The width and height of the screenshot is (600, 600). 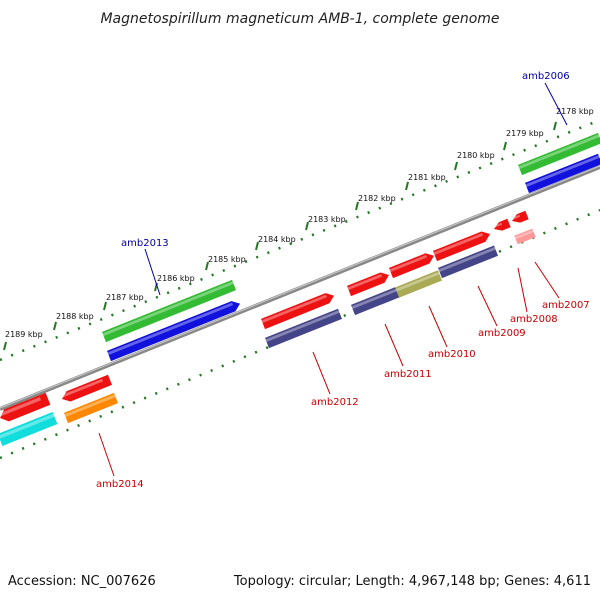 I want to click on gene-amb2011, so click(x=375, y=301).